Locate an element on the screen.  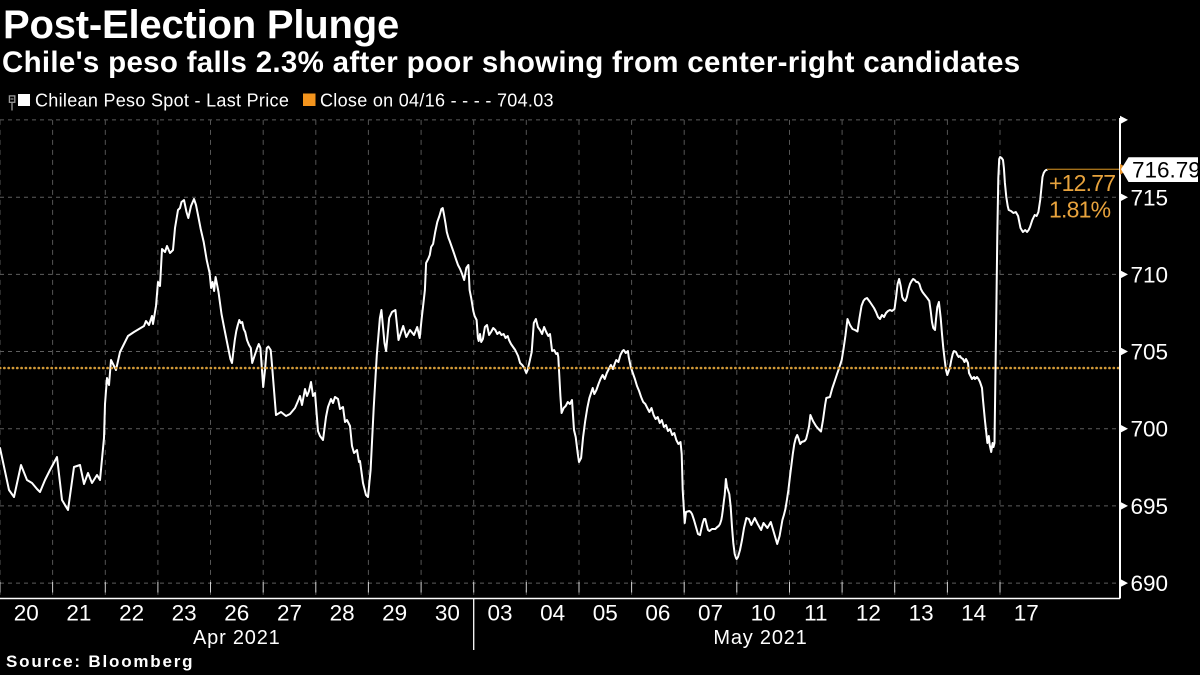
svg-text: Chilean Peso Spot - Last Price is located at coordinates (162, 101).